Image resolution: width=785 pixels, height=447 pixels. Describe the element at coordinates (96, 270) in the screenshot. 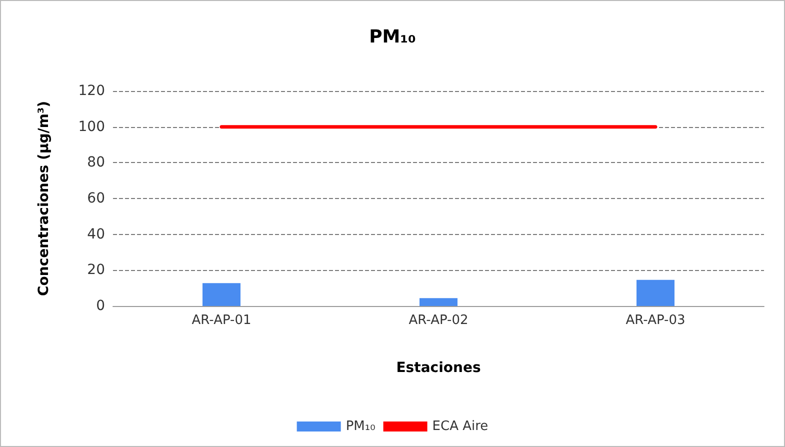

I see `y-tick-label: 20` at that location.